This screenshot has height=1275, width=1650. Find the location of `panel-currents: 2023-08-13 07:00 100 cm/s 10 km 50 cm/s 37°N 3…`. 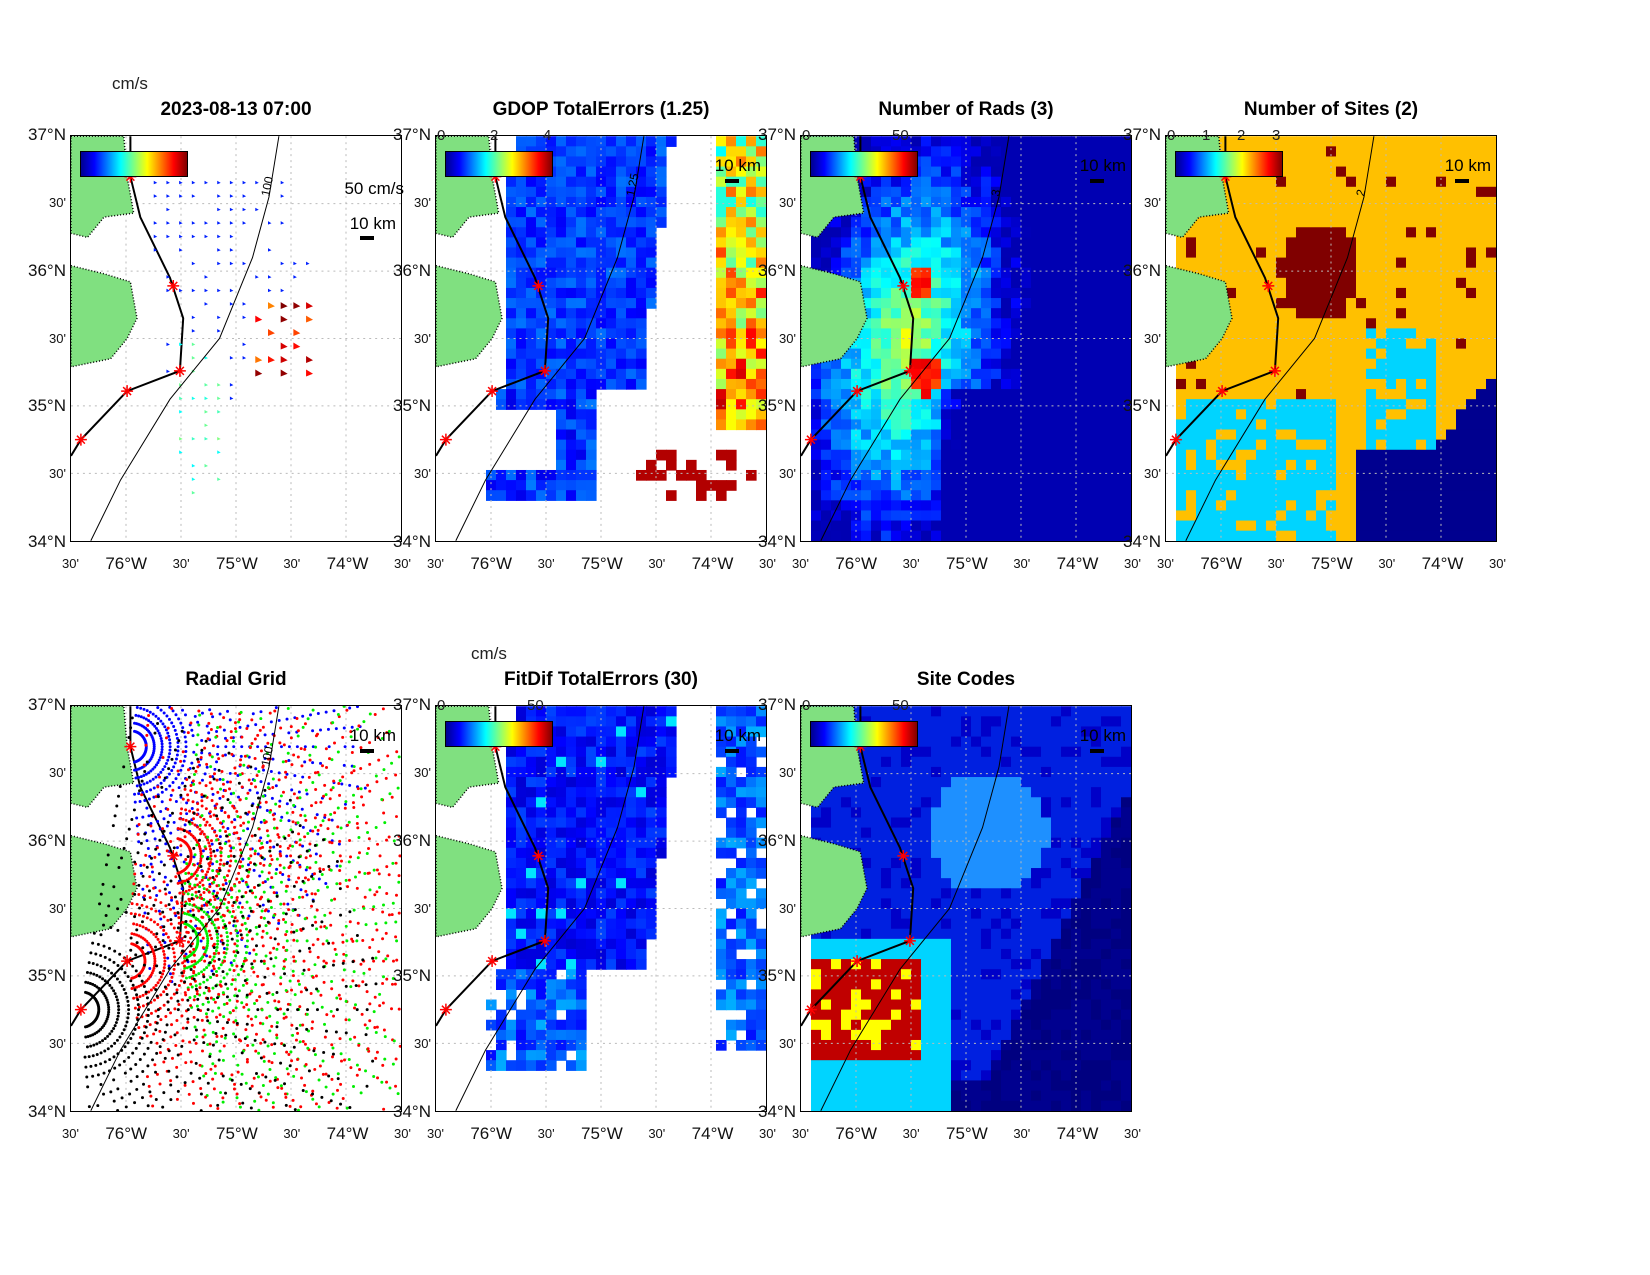

panel-currents: 2023-08-13 07:00 100 cm/s 10 km 50 cm/s 37°N 3… is located at coordinates (219, 324).